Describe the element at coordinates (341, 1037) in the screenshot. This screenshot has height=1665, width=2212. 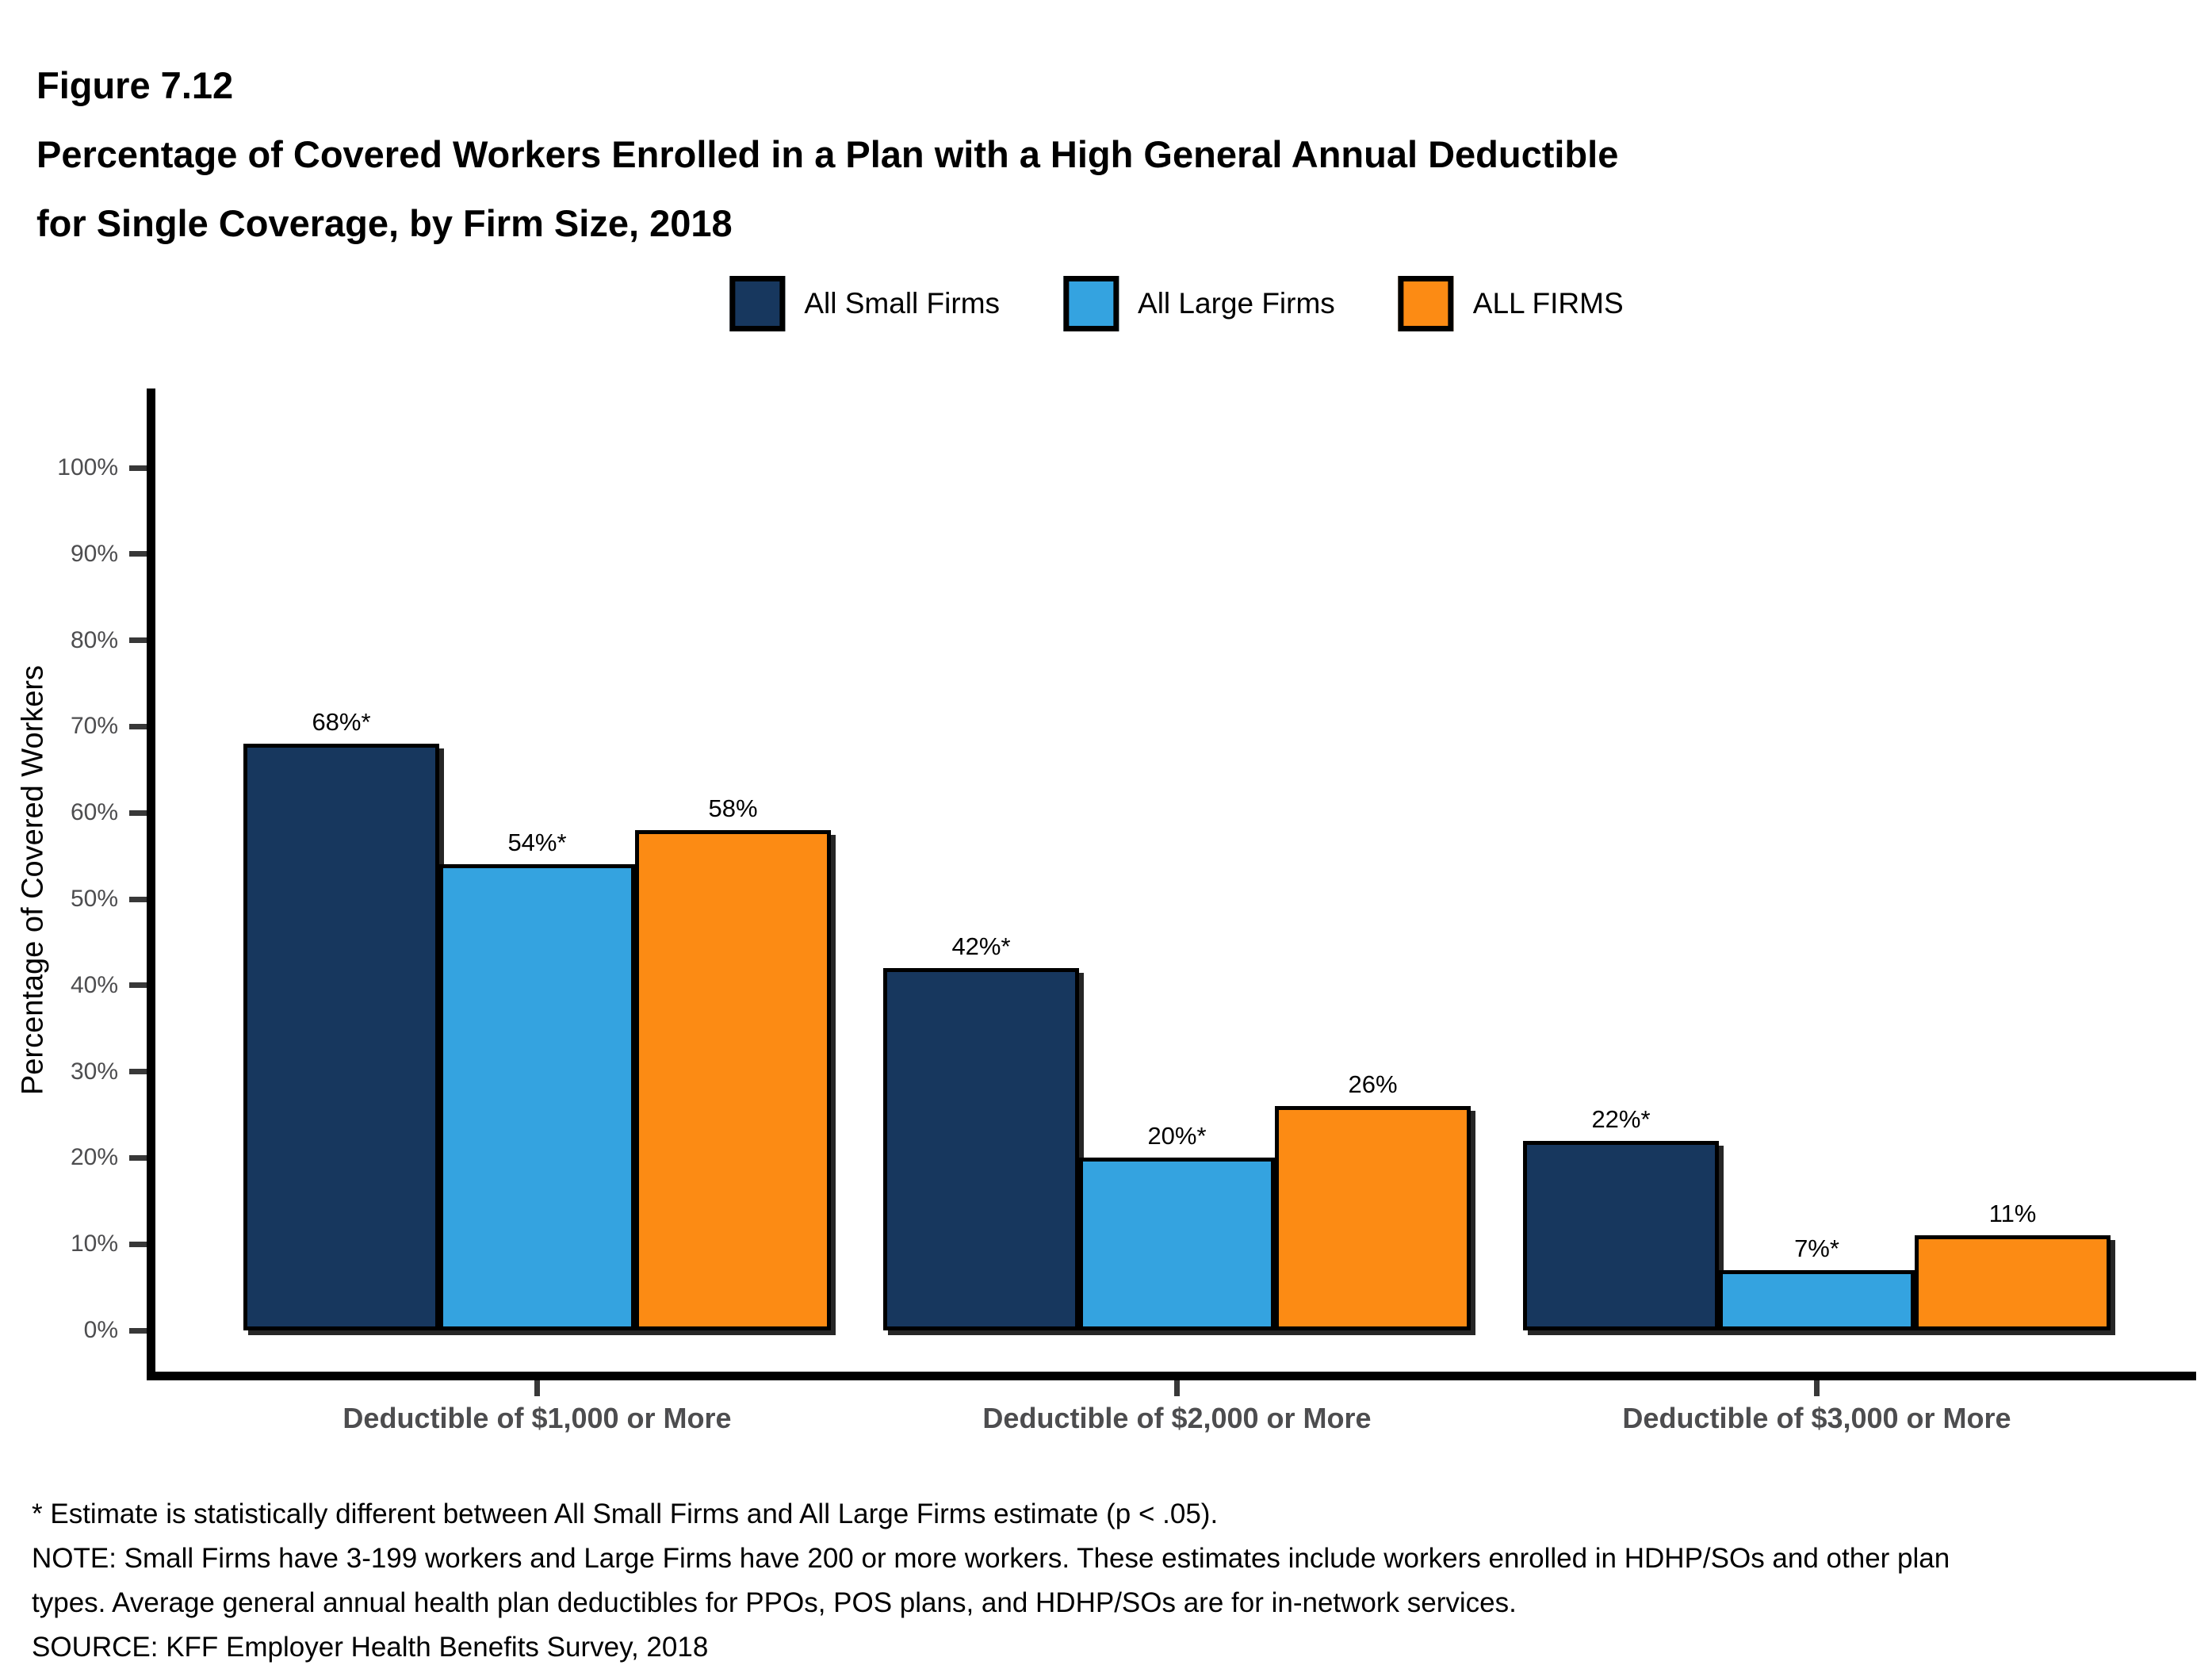
I see `bar-all-small-firms-deductible-of-1-000-or-more` at that location.